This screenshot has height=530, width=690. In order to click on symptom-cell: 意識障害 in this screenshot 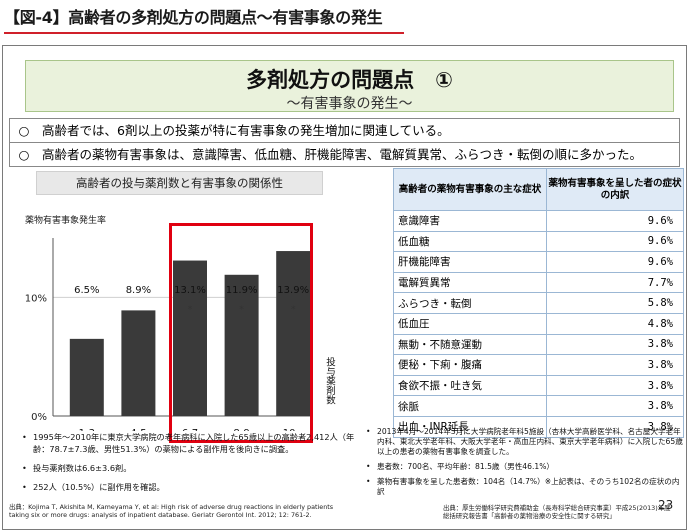, I will do `click(470, 221)`.